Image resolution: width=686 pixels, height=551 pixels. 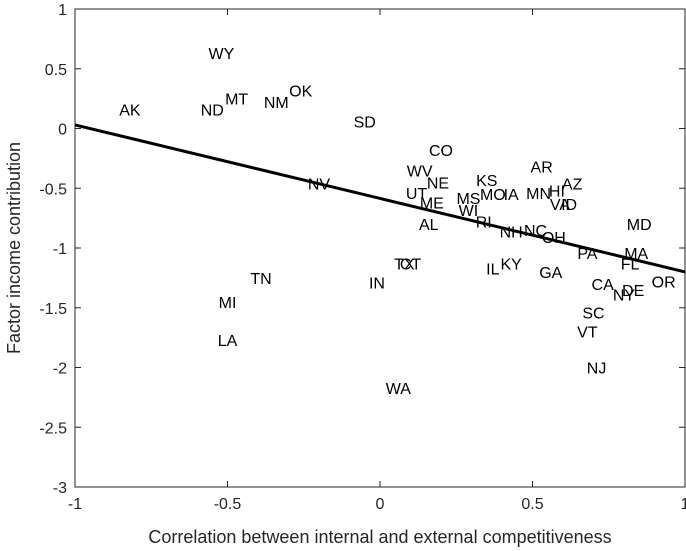 What do you see at coordinates (486, 181) in the screenshot?
I see `point-label-ks: KS` at bounding box center [486, 181].